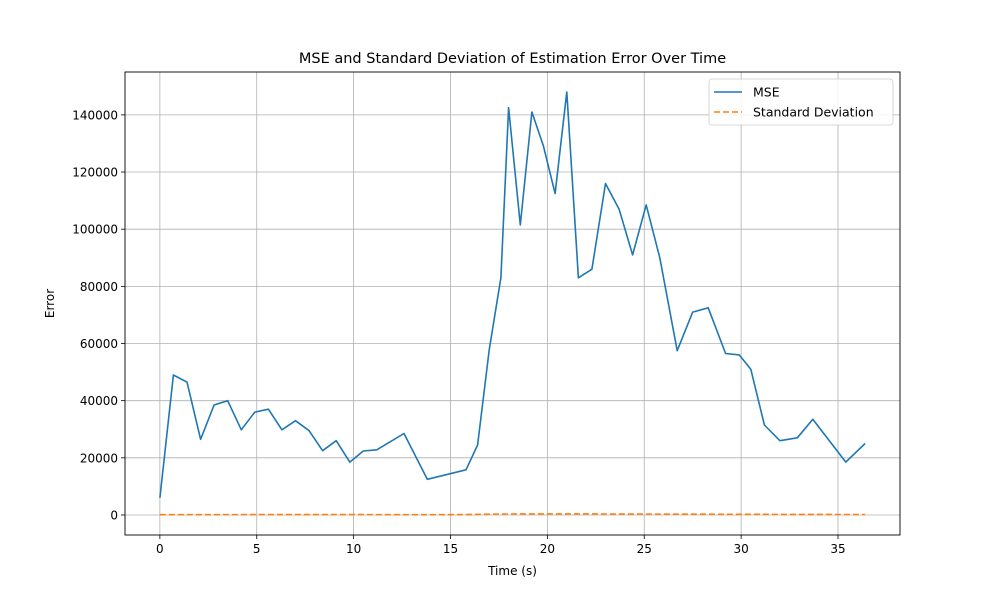 This screenshot has height=600, width=1000. Describe the element at coordinates (547, 549) in the screenshot. I see `x-tick-label: 20` at that location.